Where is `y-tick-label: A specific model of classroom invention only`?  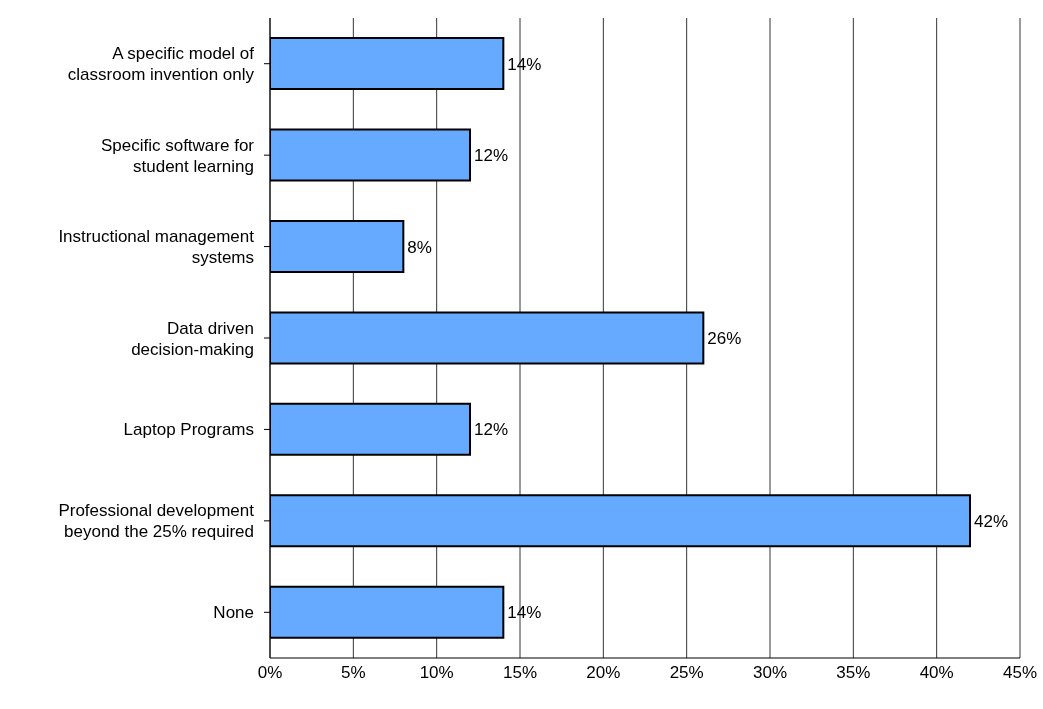
y-tick-label: A specific model of classroom invention only is located at coordinates (161, 63).